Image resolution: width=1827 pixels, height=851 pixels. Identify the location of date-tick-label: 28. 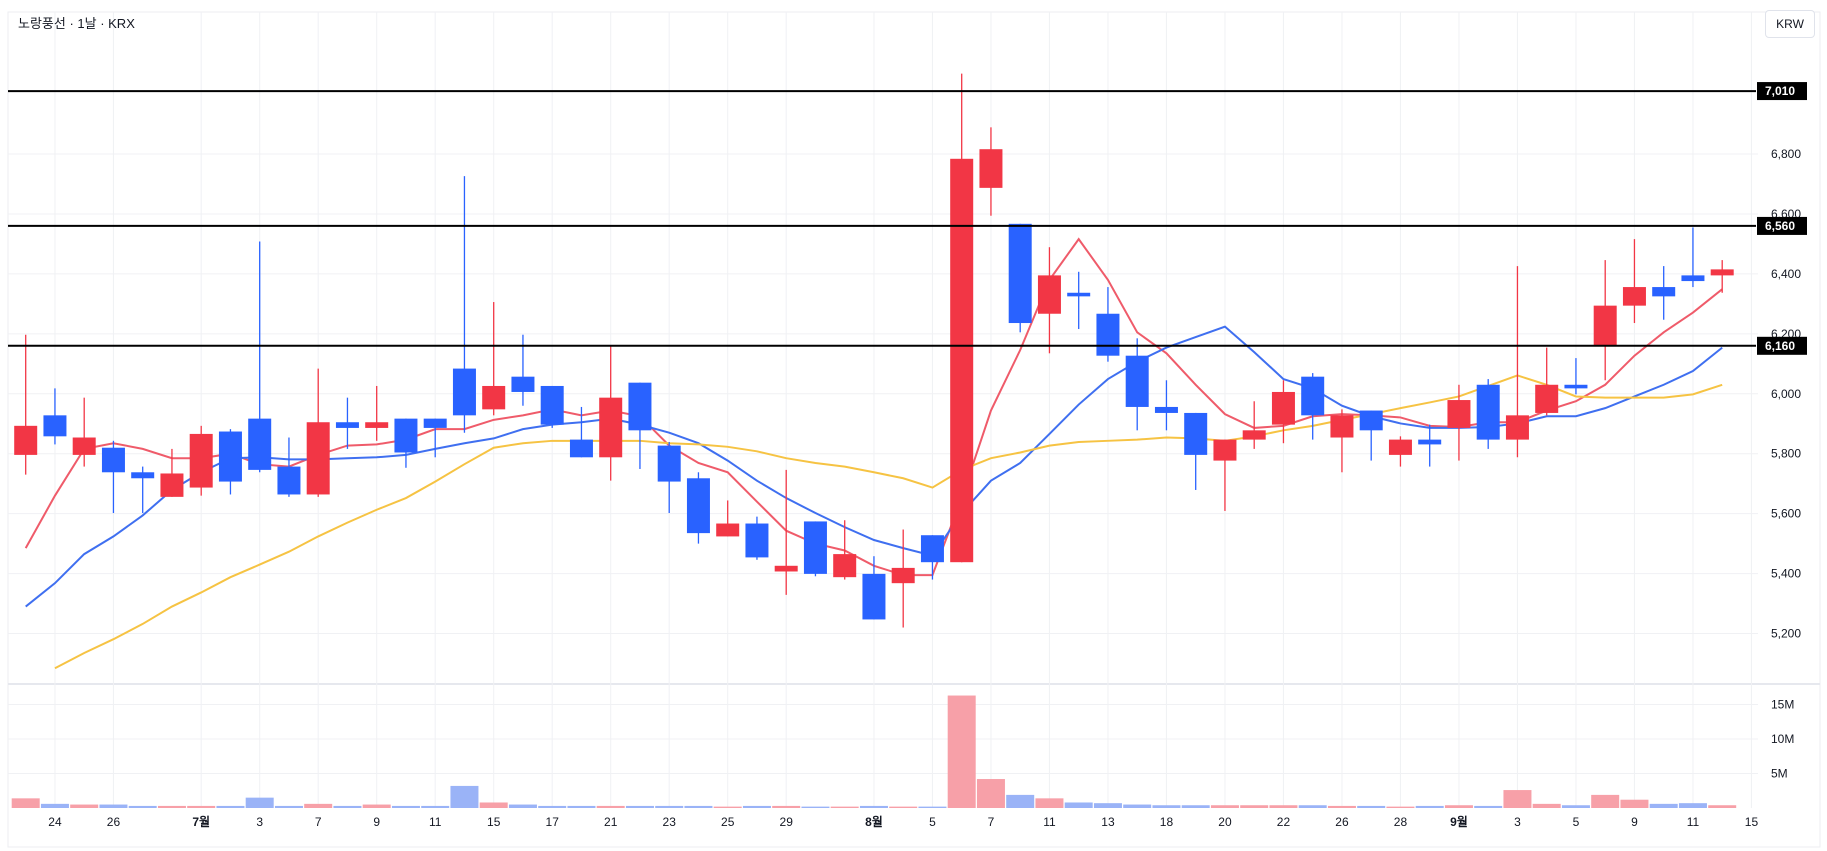
(1401, 822).